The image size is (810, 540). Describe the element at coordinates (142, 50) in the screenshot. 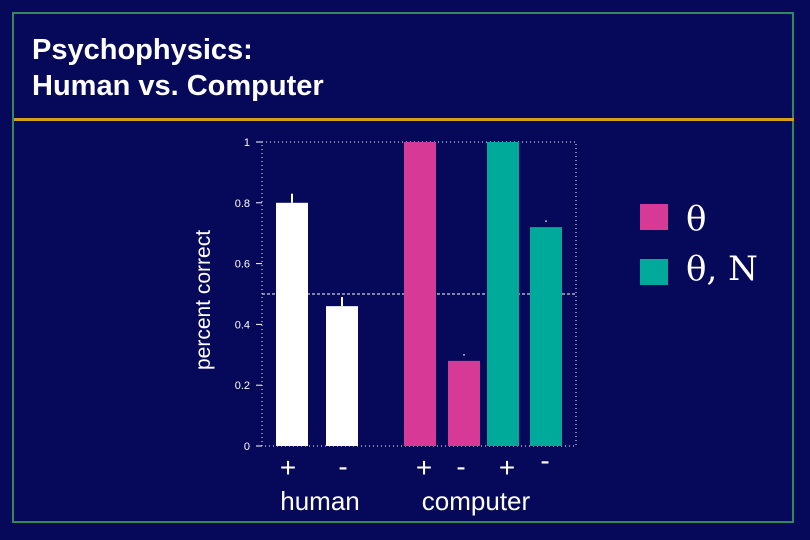

I see `title-line-1: Psychophysics:` at that location.